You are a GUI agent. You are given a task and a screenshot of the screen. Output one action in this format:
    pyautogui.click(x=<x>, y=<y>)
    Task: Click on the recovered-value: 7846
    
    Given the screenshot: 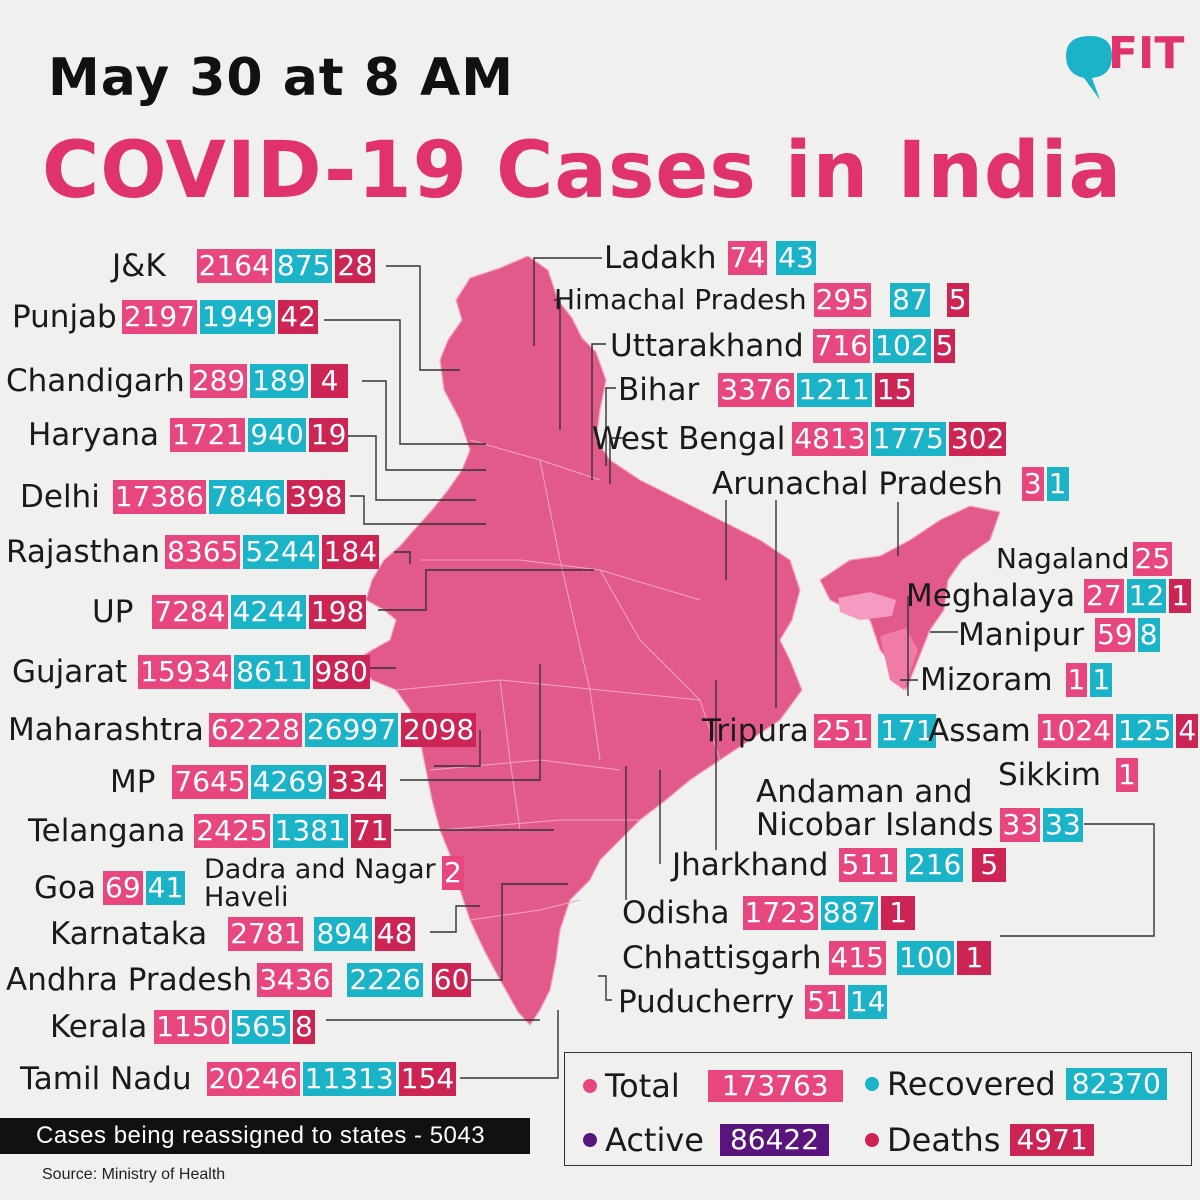 What is the action you would take?
    pyautogui.click(x=246, y=497)
    